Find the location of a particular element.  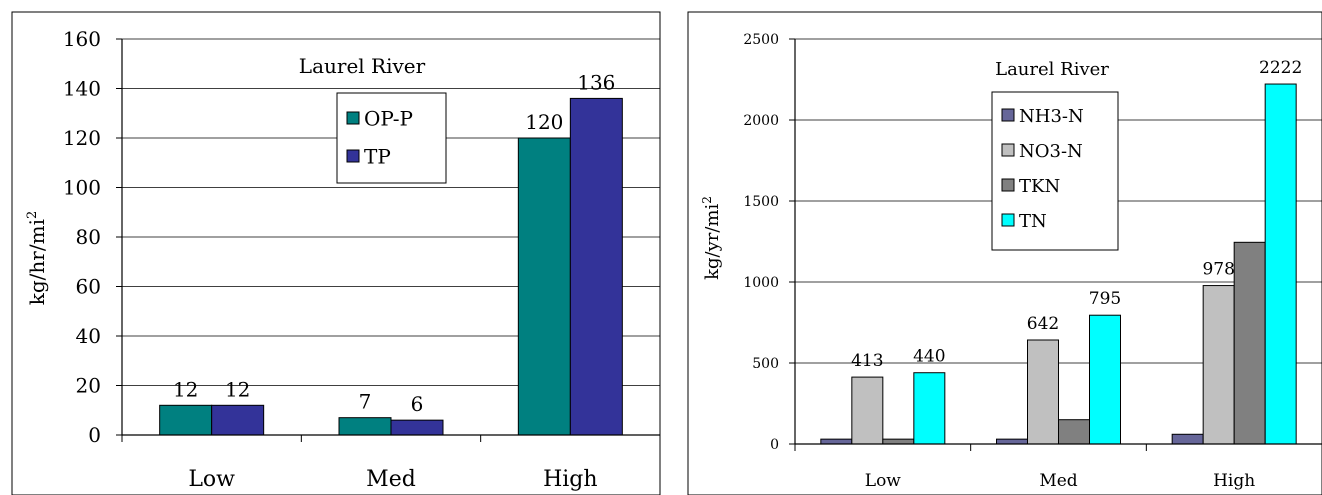

chart-right-title: Laurel River is located at coordinates (1052, 69).